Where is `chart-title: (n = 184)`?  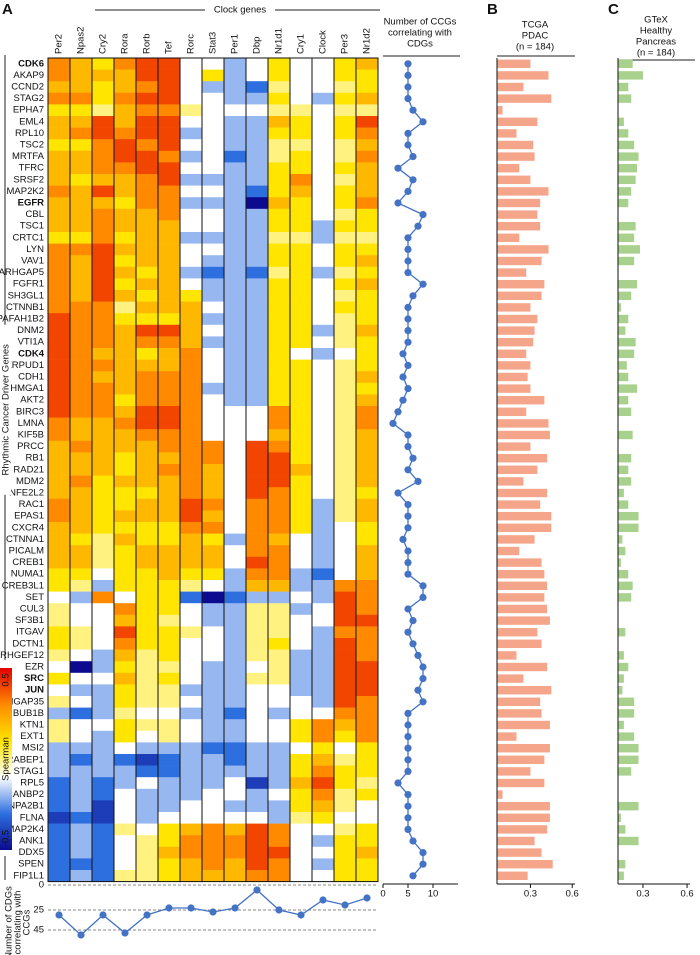 chart-title: (n = 184) is located at coordinates (656, 53).